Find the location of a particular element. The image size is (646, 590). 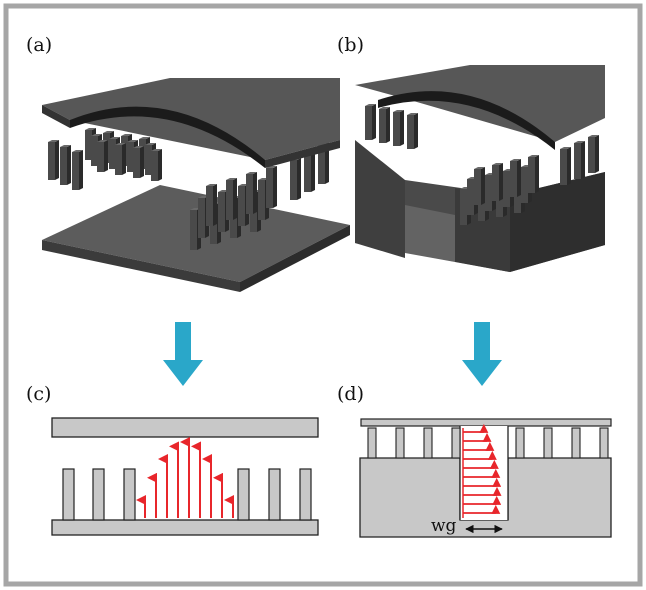

panel-label-b: (b) is located at coordinates (350, 45).